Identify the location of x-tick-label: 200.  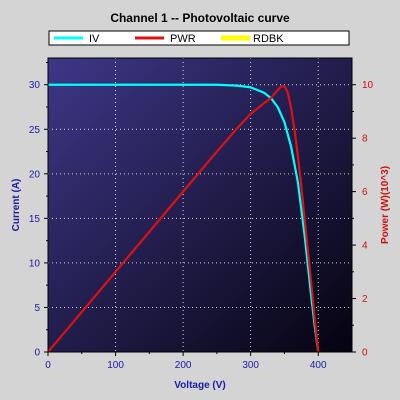
(183, 365).